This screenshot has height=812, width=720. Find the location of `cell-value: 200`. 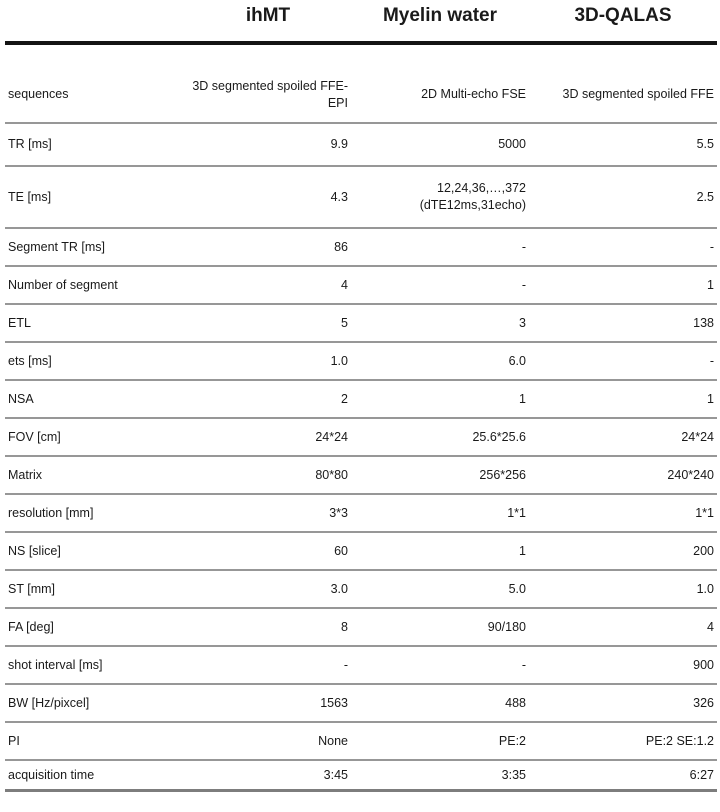

cell-value: 200 is located at coordinates (703, 550).